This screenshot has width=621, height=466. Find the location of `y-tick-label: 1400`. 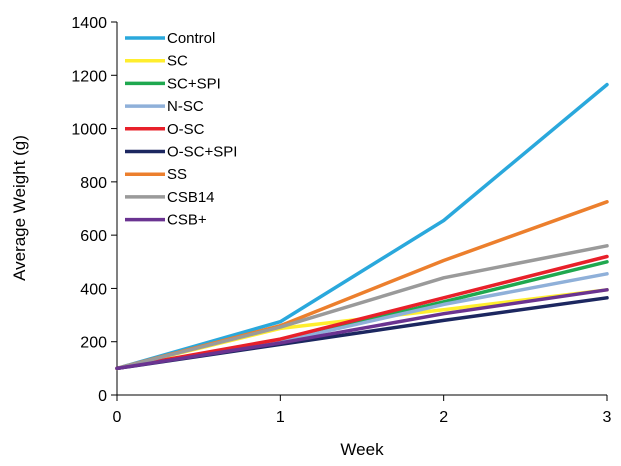

y-tick-label: 1400 is located at coordinates (89, 23).